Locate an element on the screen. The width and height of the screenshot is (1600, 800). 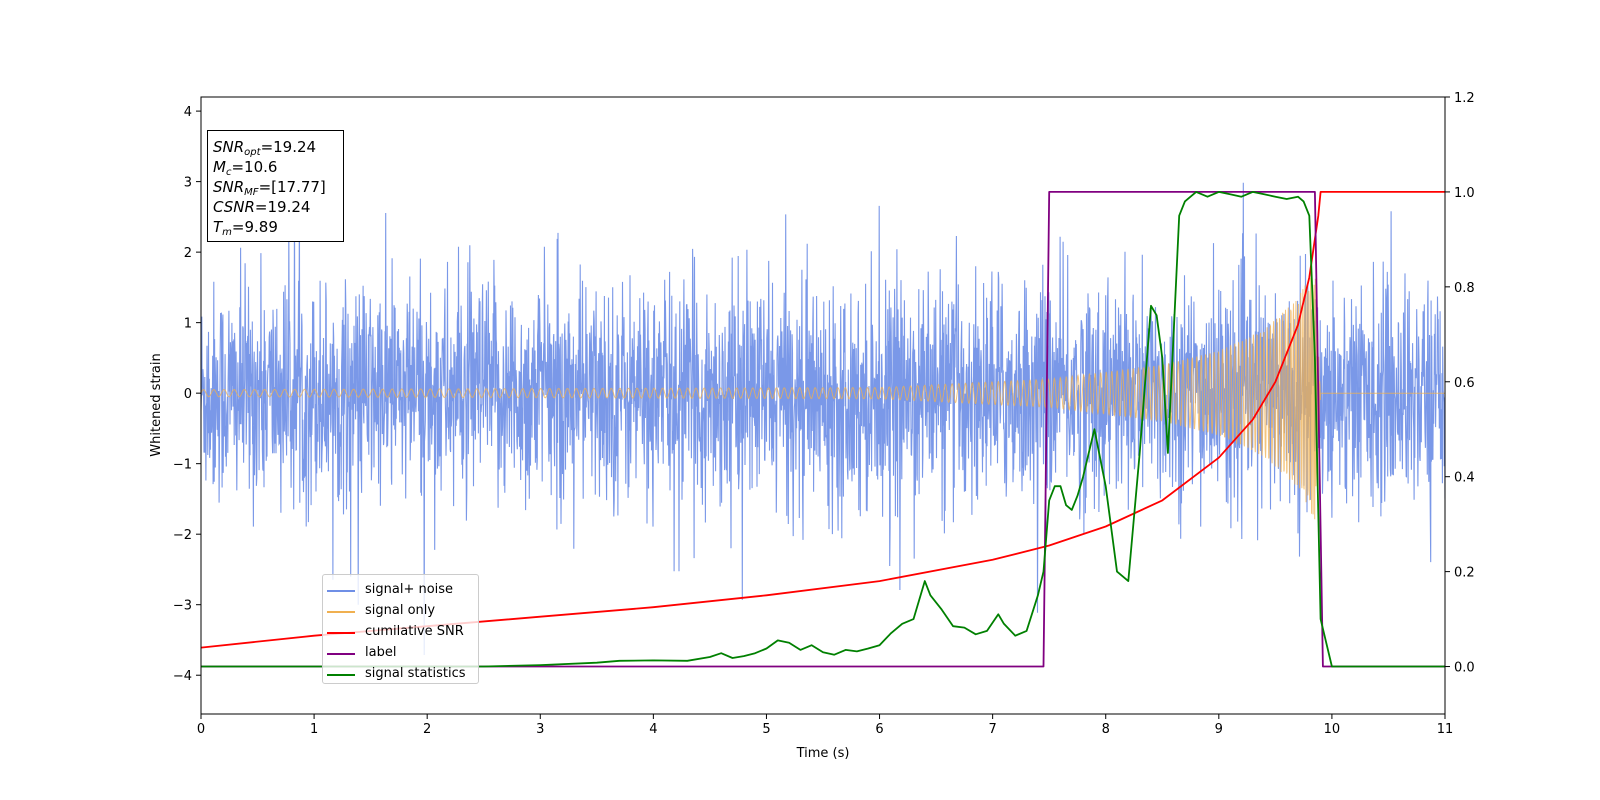
legend-item-signal-noise: signal+ noise is located at coordinates (400, 591).